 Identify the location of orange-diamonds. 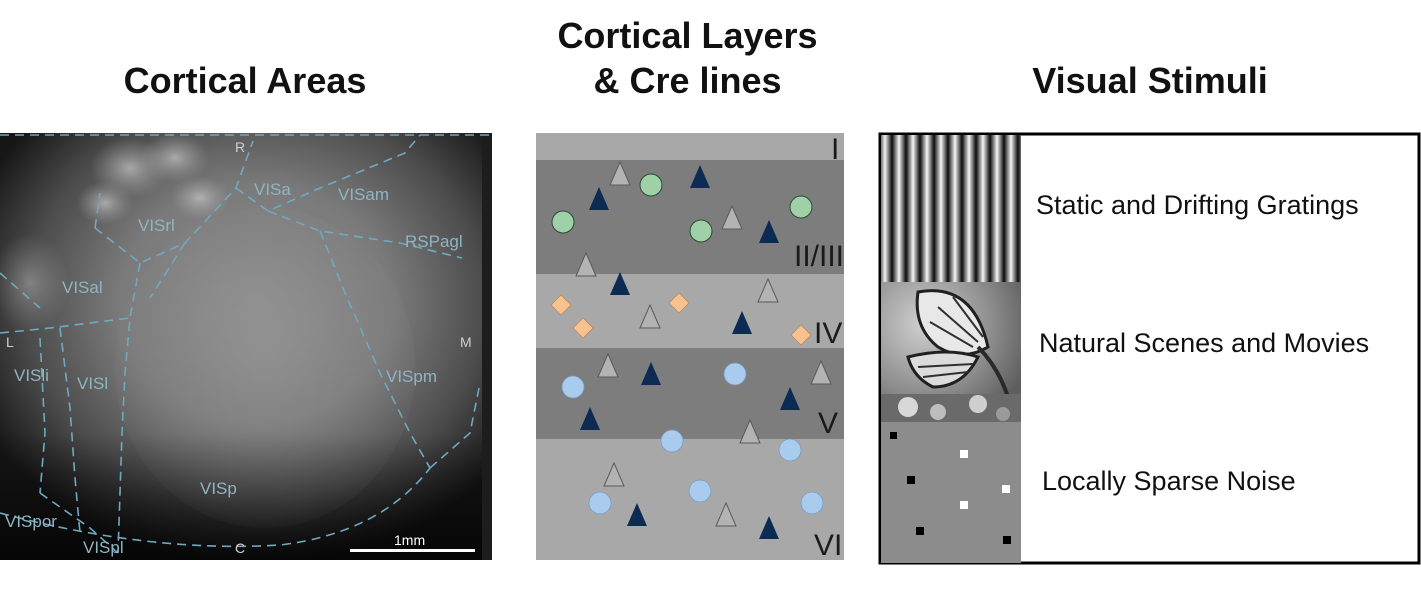
(681, 319).